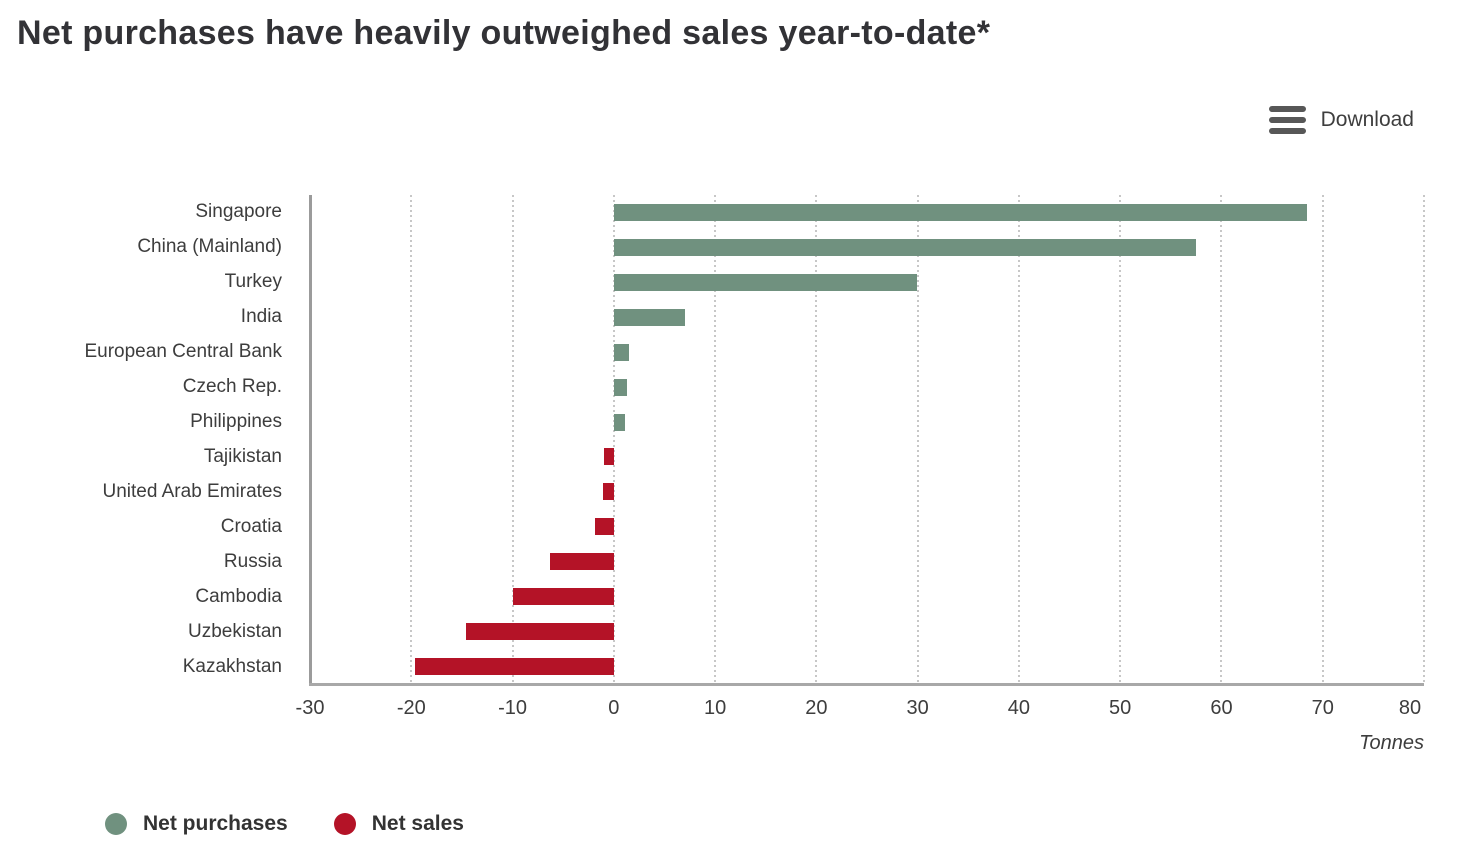 This screenshot has height=850, width=1480. Describe the element at coordinates (866, 684) in the screenshot. I see `x-axis-line` at that location.